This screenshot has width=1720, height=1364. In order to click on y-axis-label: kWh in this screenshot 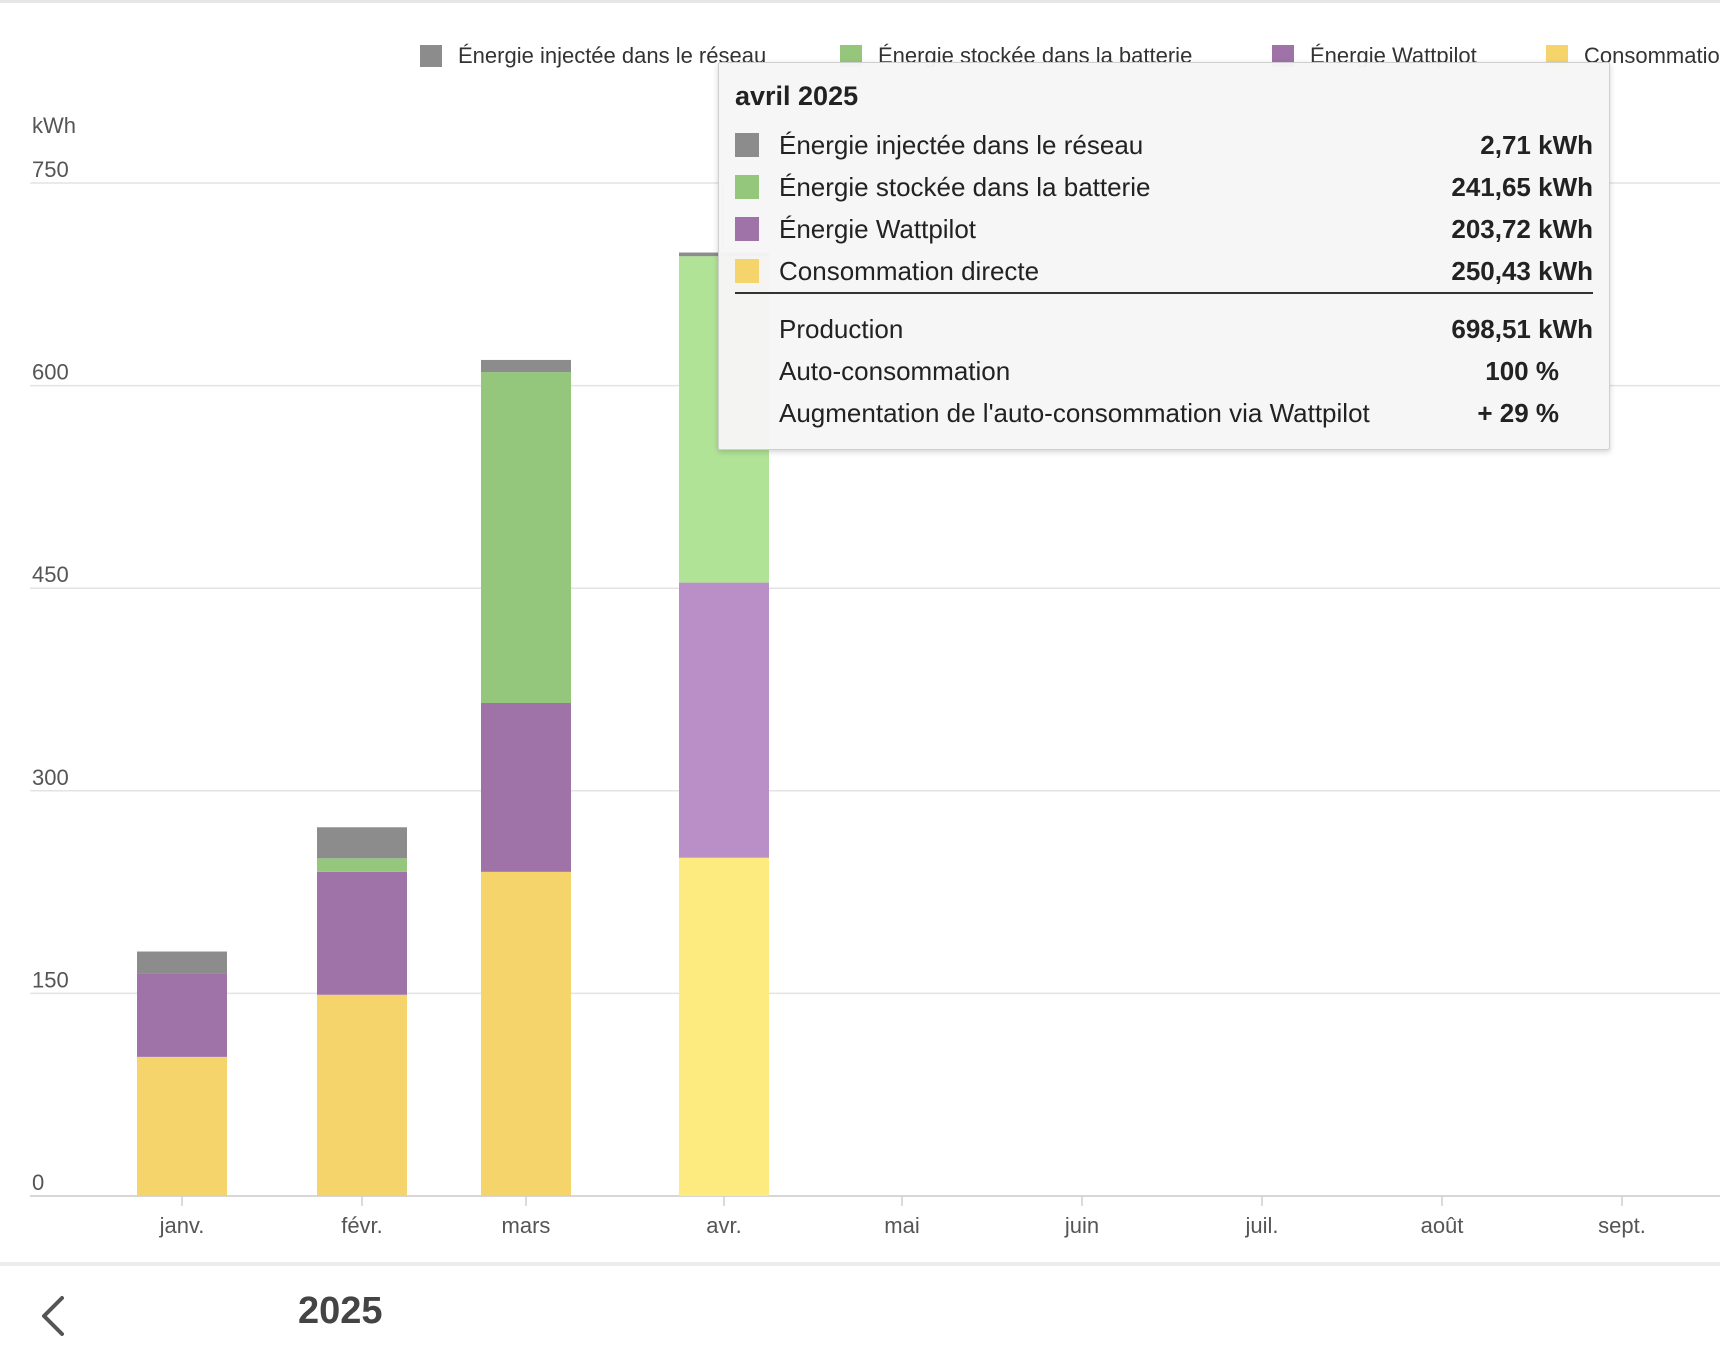, I will do `click(54, 125)`.